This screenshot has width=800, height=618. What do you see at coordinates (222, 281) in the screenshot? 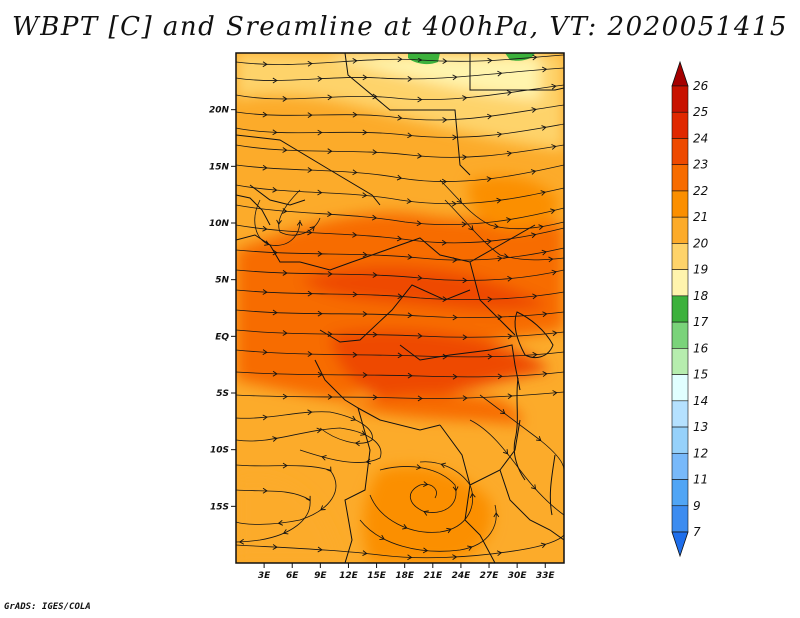
I see `lat-label: 5N` at bounding box center [222, 281].